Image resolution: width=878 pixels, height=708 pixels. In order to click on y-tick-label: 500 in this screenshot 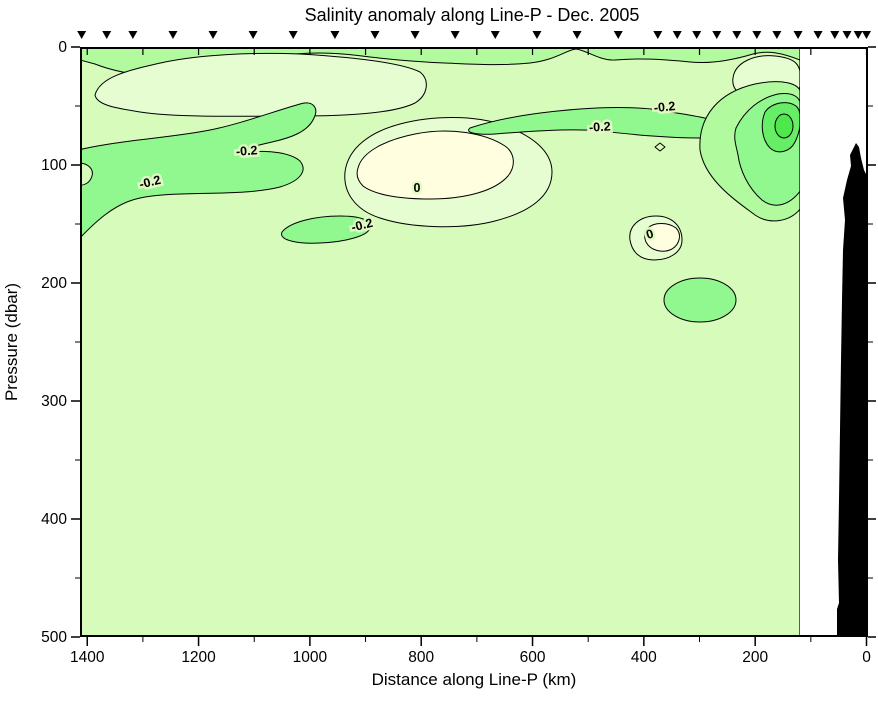, I will do `click(54, 637)`.